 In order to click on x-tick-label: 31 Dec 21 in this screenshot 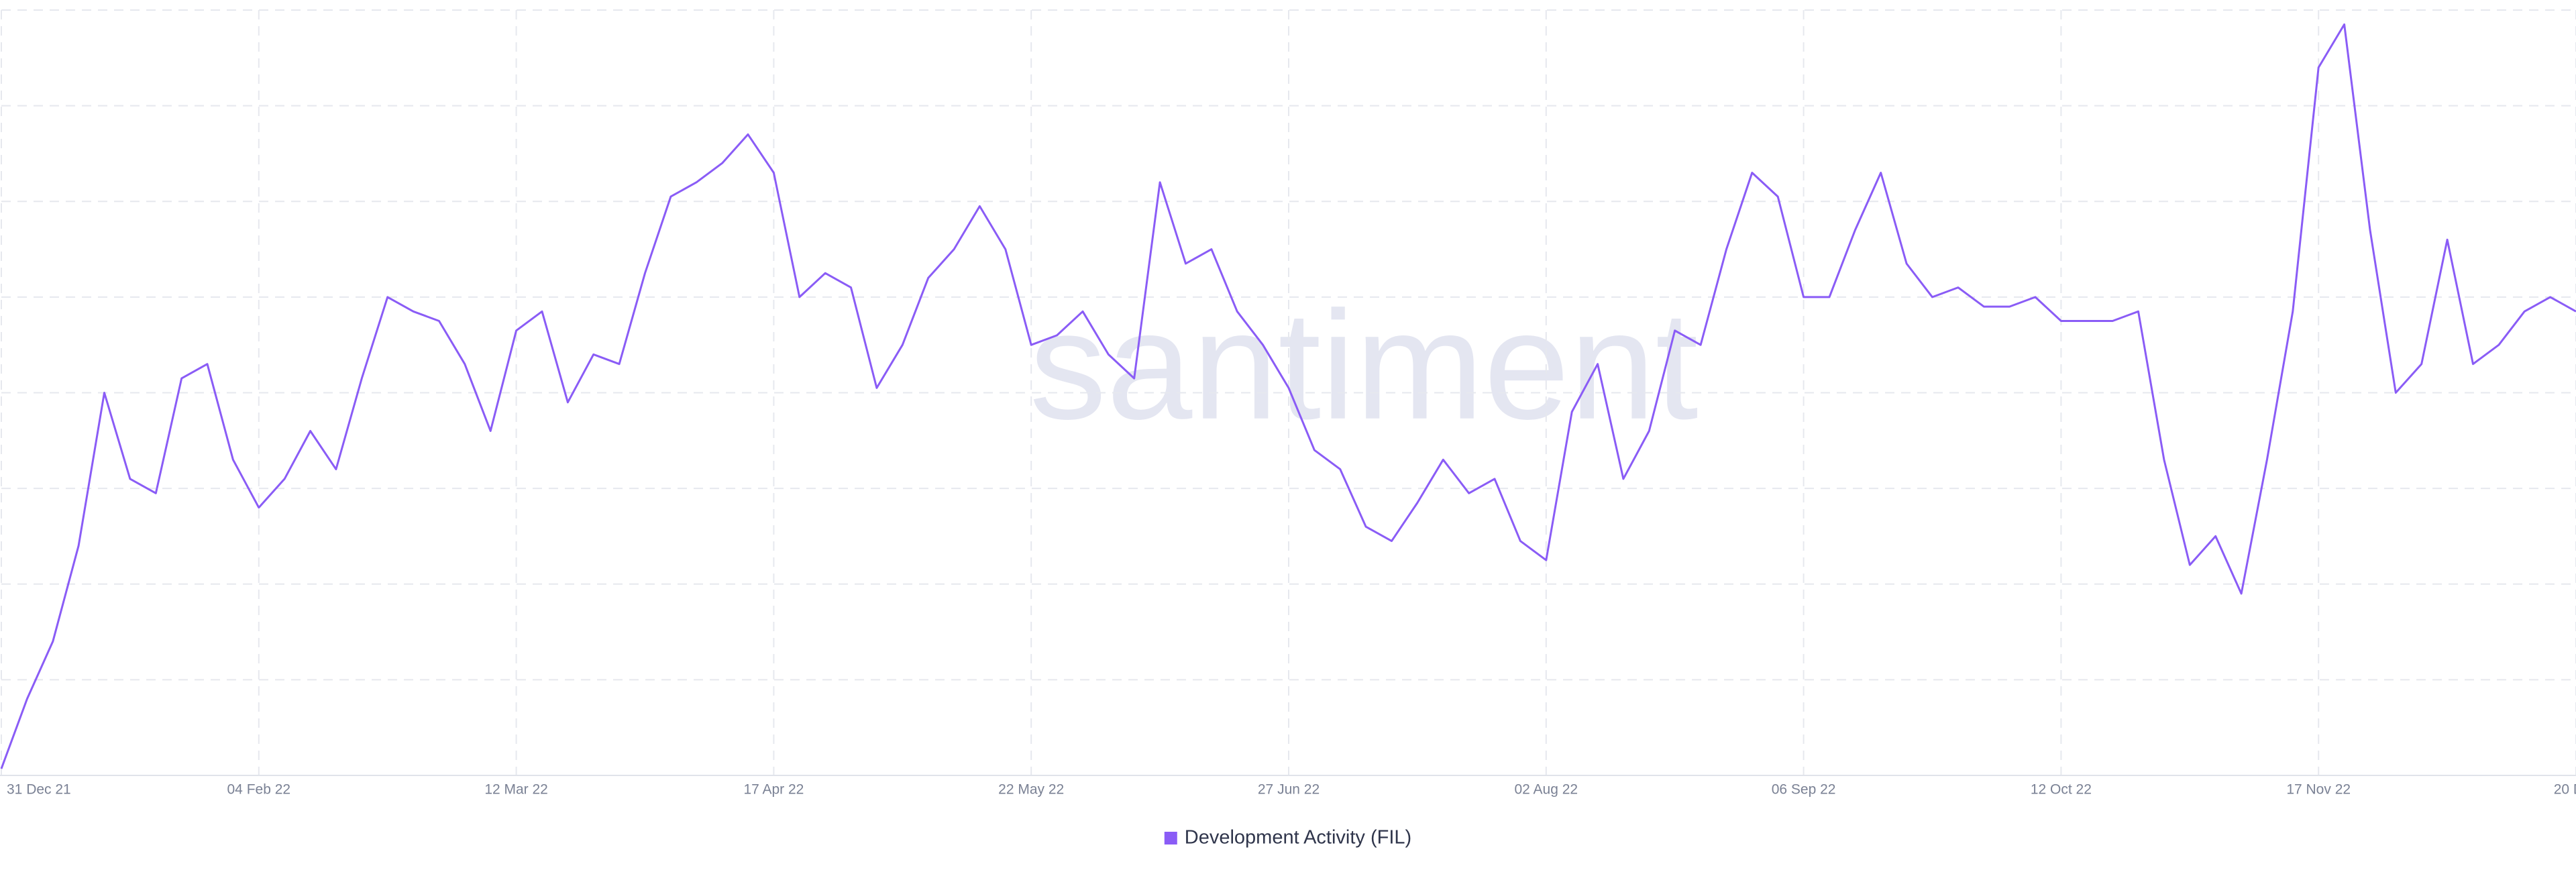, I will do `click(39, 790)`.